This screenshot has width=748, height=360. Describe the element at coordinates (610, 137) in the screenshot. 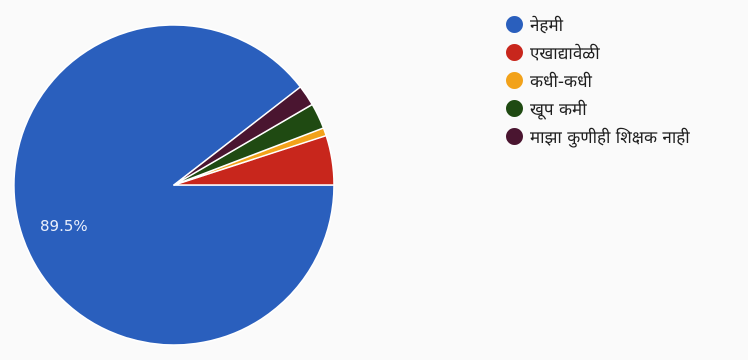

I see `legend-label: माझा कुणीही शिक्षक नाही` at that location.